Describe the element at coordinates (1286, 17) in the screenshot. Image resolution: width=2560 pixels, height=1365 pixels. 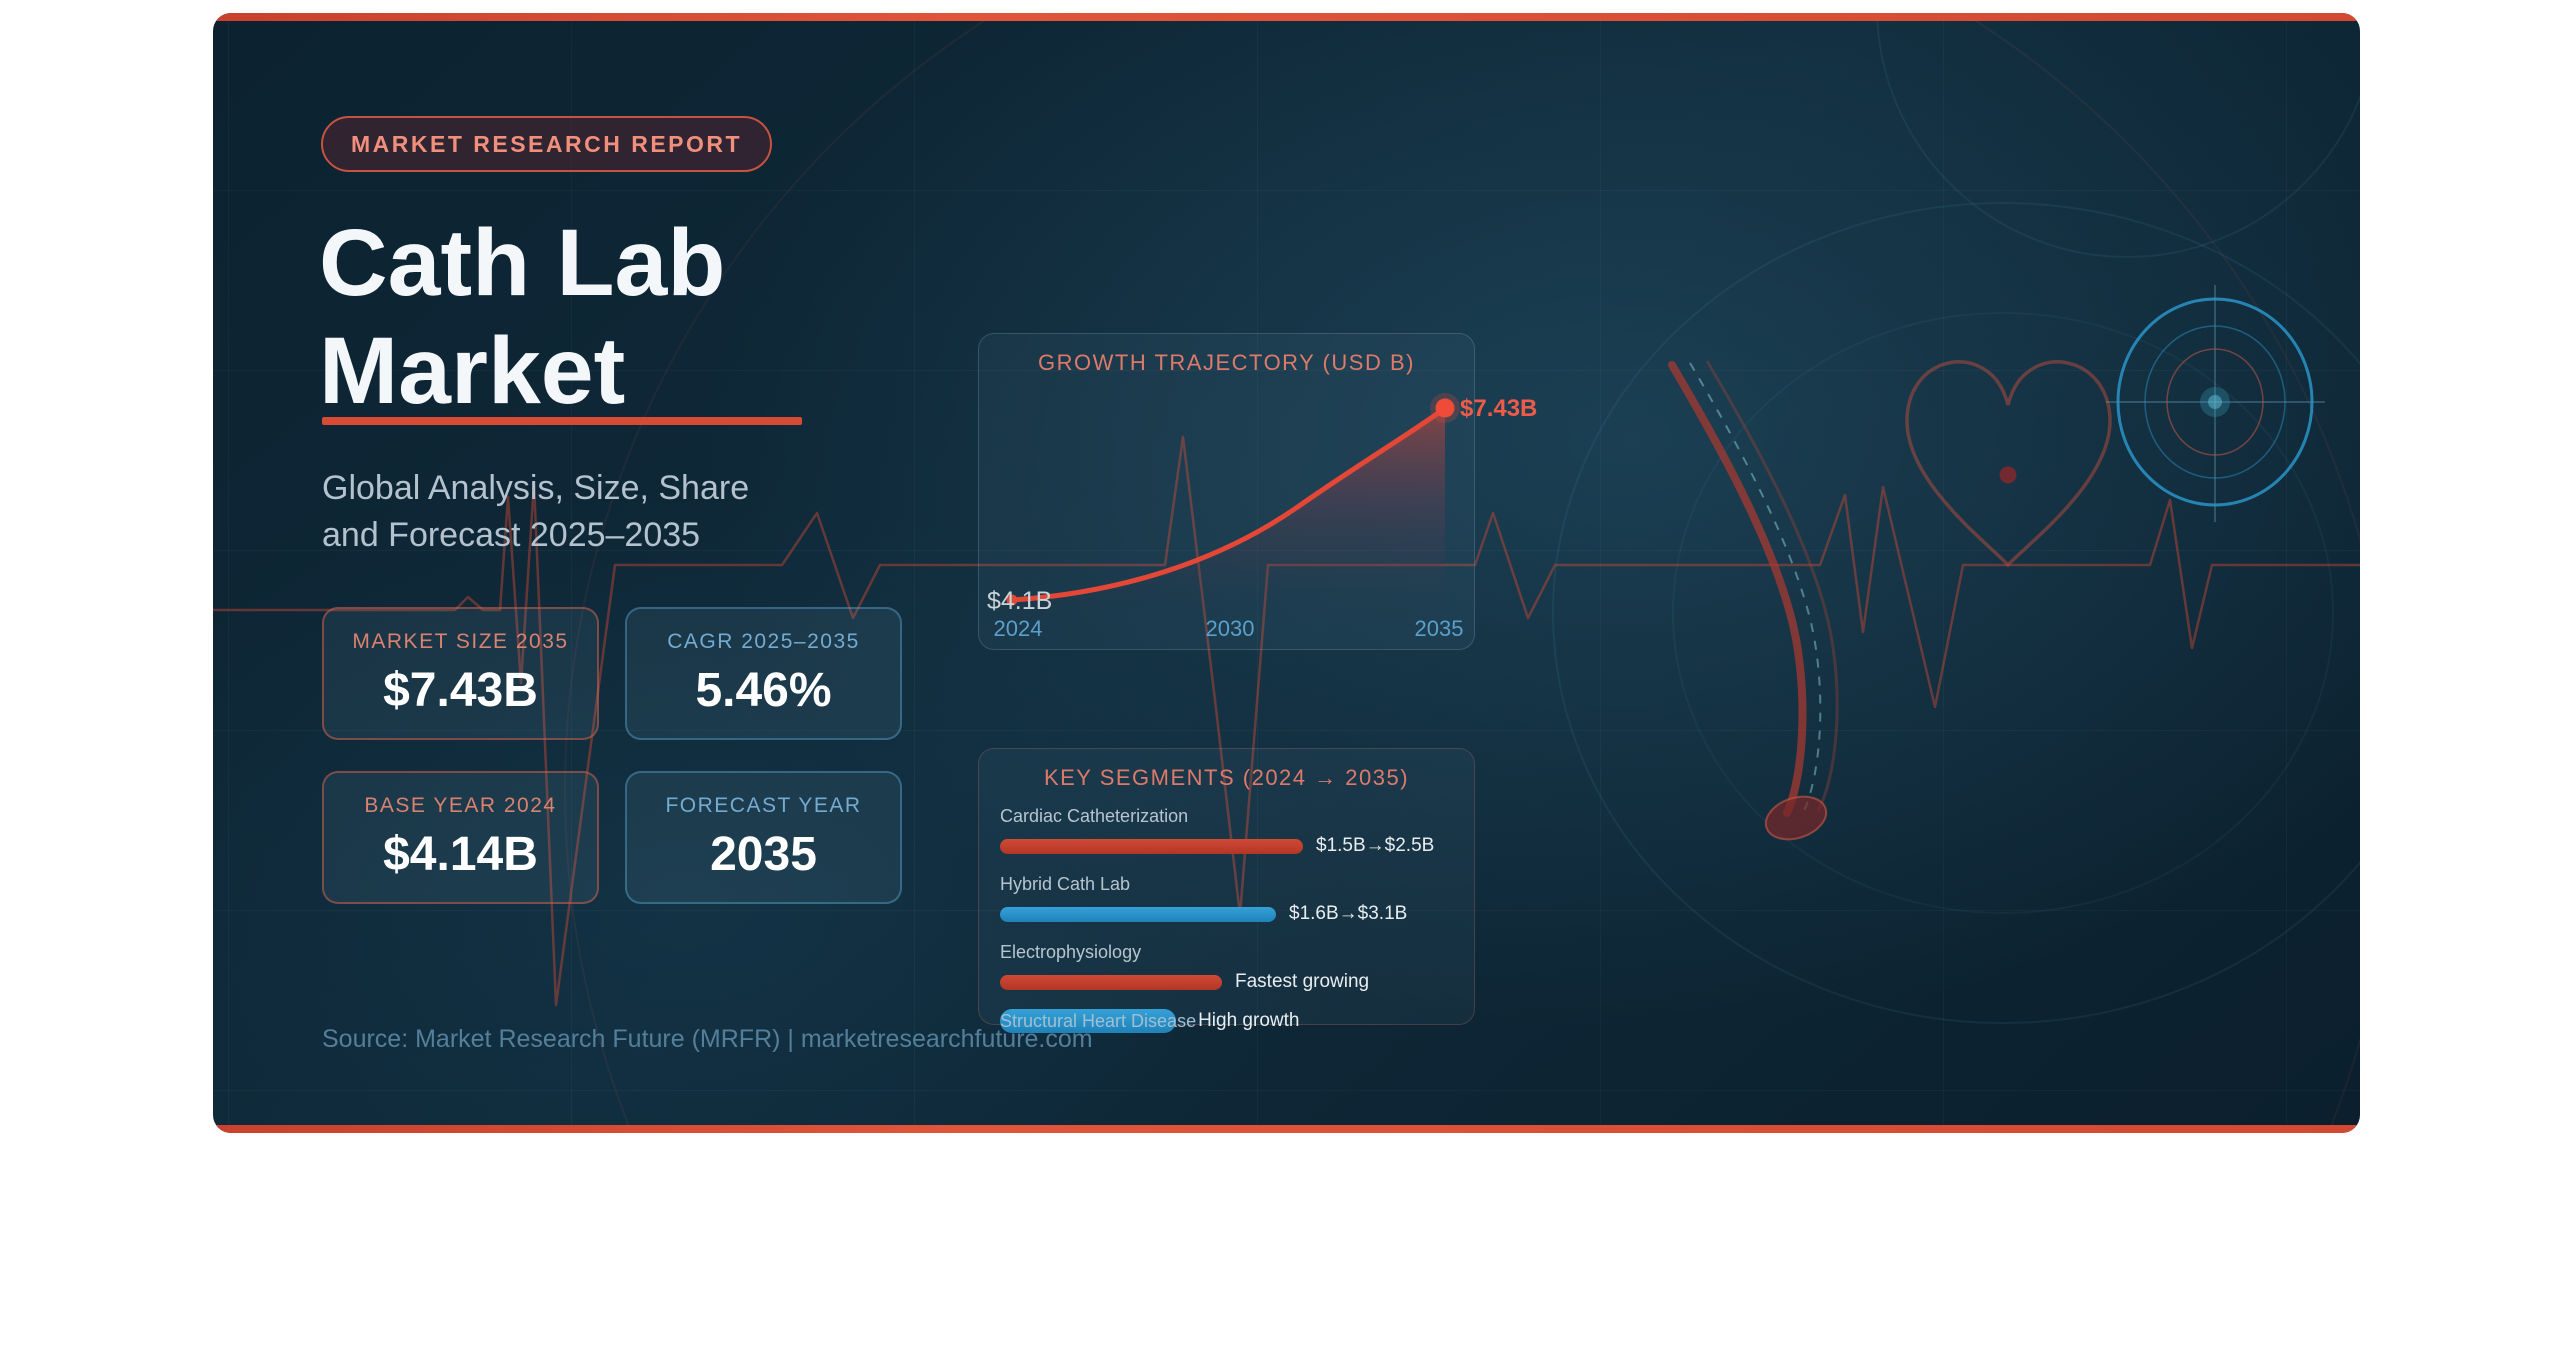
I see `top-accent-bar` at that location.